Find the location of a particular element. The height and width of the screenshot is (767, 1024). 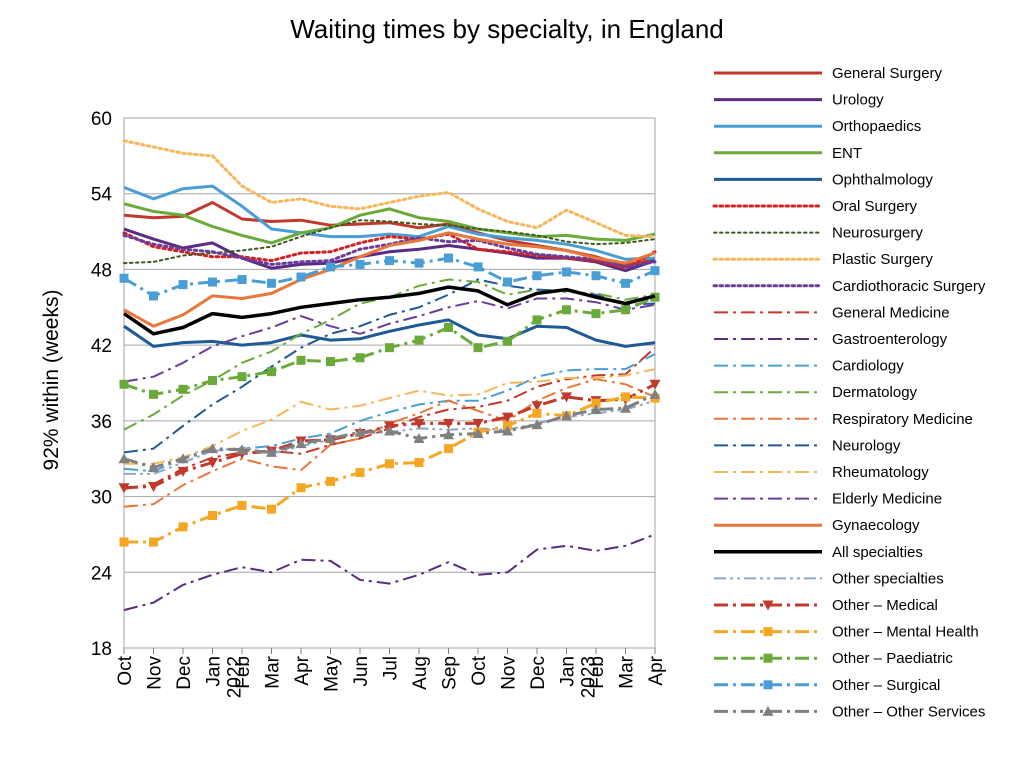

legend-label: Gynaecology is located at coordinates (876, 525).